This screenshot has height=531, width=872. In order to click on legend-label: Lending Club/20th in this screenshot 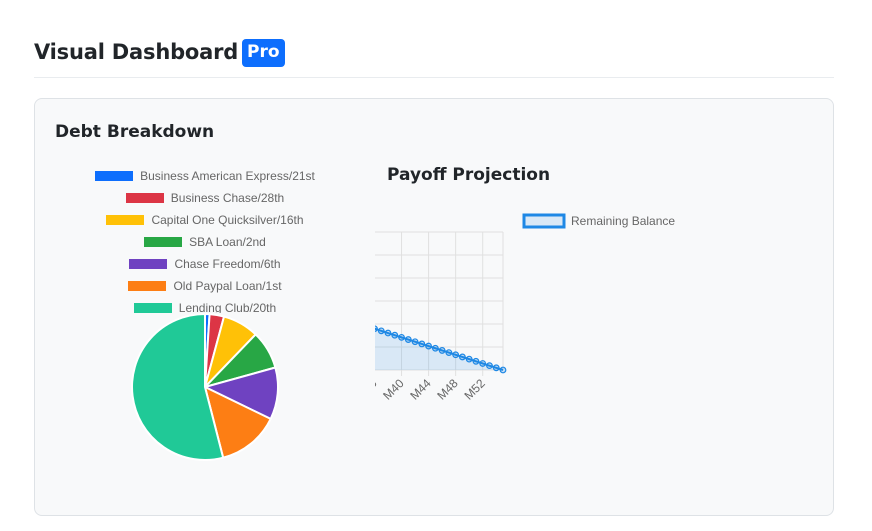, I will do `click(227, 307)`.